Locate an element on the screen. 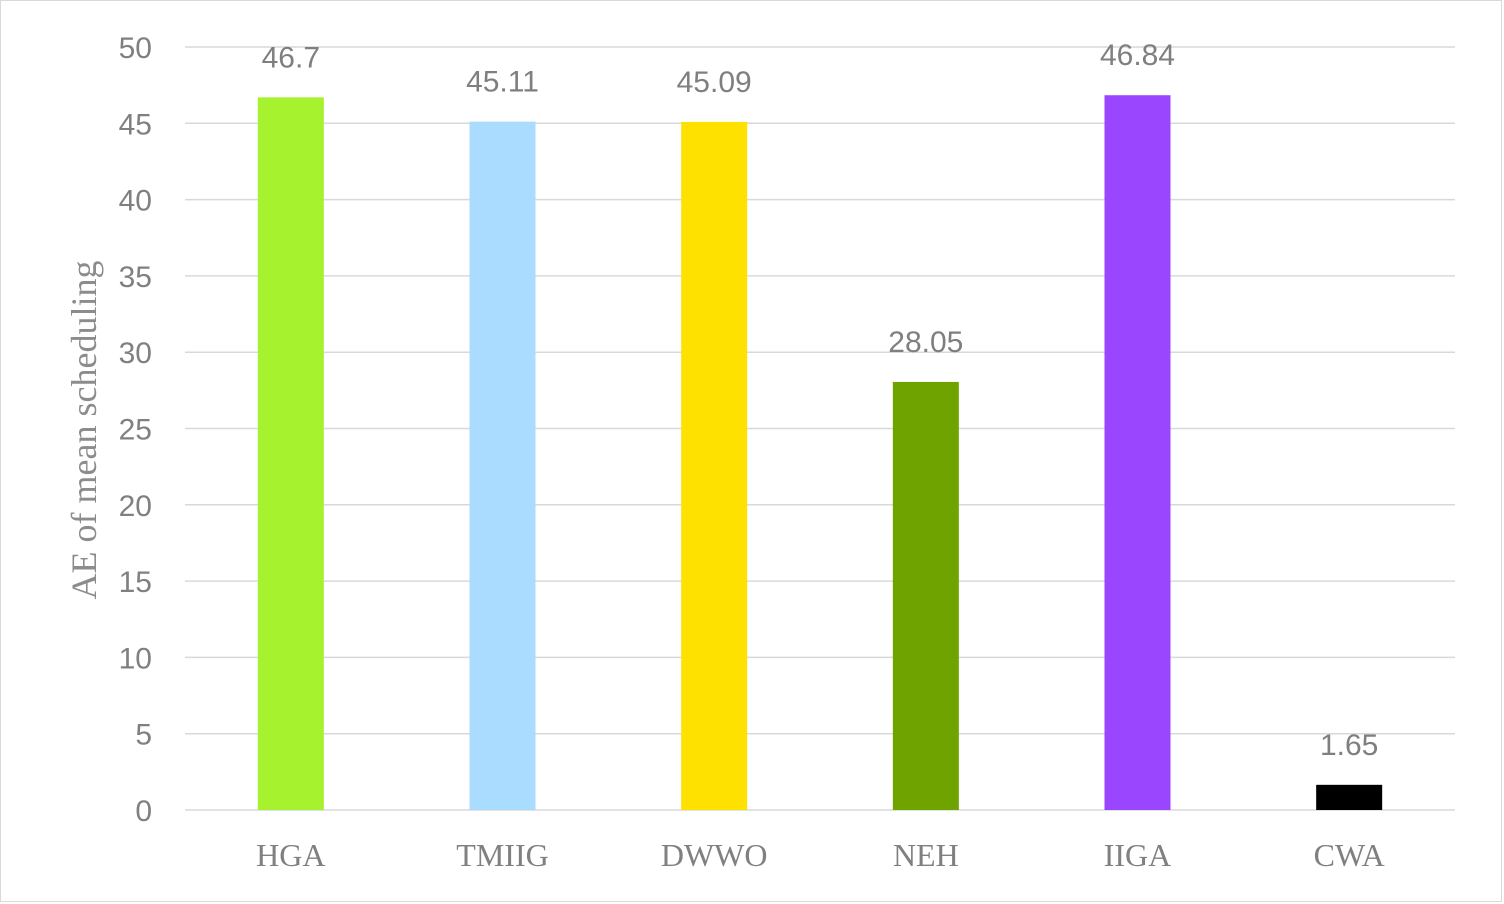  y-tick-label: 40 is located at coordinates (135, 201).